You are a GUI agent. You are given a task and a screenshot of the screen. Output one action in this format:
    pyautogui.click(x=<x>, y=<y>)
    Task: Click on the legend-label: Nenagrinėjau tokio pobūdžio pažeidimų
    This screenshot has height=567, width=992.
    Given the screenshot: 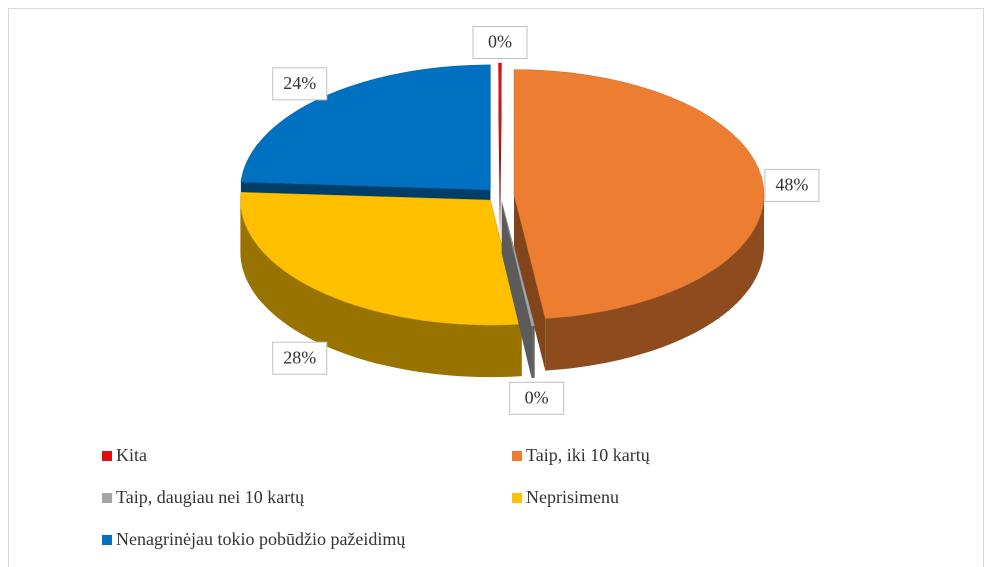 What is the action you would take?
    pyautogui.click(x=261, y=539)
    